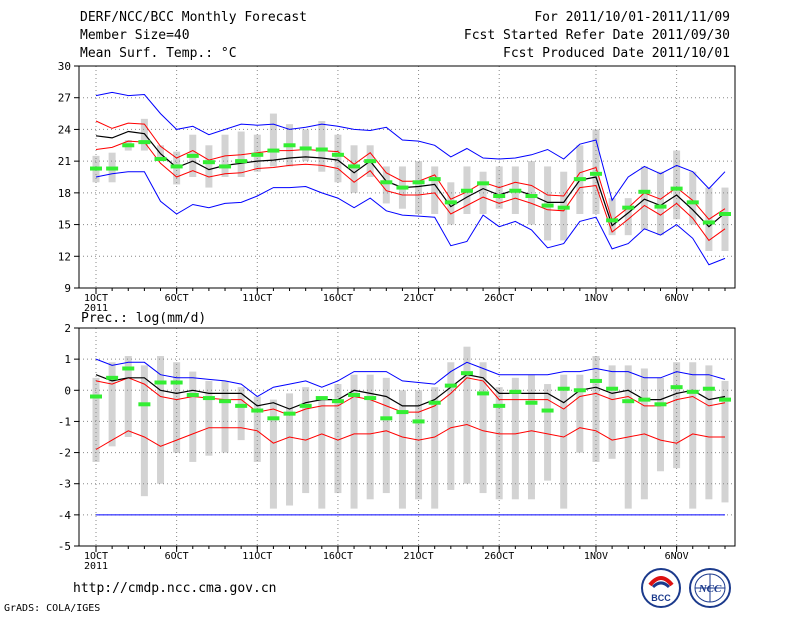  I want to click on ncc-logo-text: NCC, so click(710, 589).